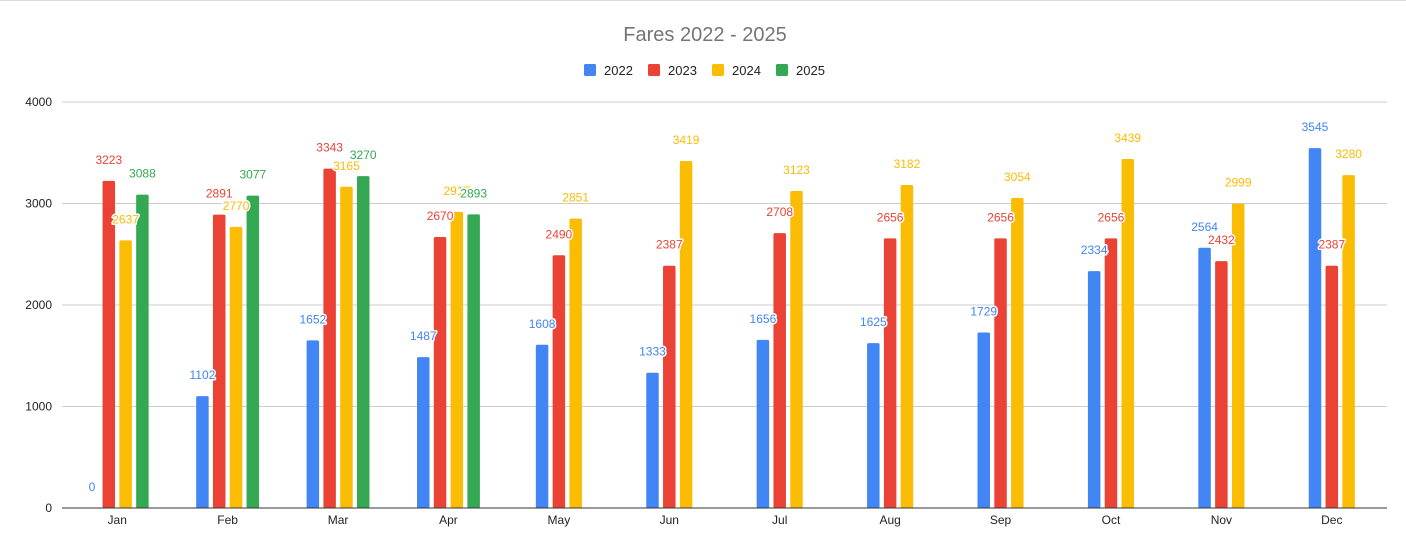 The width and height of the screenshot is (1406, 548). Describe the element at coordinates (1315, 328) in the screenshot. I see `bar-2022-Dec` at that location.